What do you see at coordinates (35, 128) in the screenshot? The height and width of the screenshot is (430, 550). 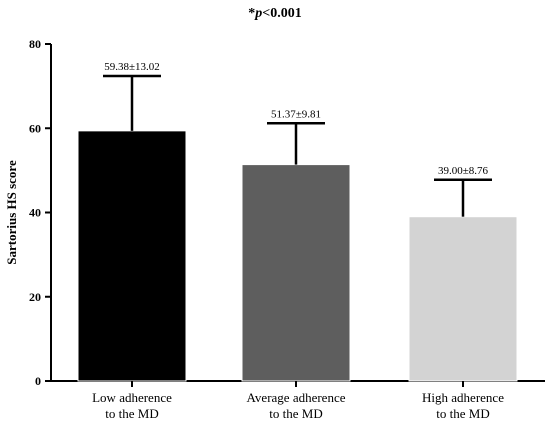 I see `y-tick-label: 60` at bounding box center [35, 128].